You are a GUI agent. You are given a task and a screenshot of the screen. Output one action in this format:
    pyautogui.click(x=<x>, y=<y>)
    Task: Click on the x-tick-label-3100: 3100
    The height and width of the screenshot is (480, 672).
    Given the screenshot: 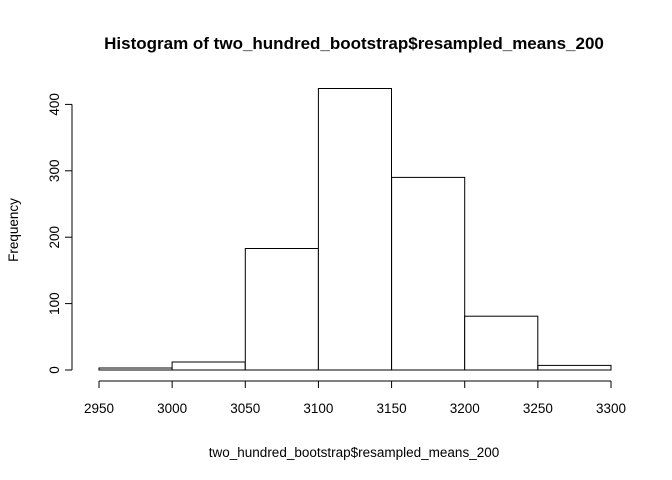 What is the action you would take?
    pyautogui.click(x=318, y=408)
    